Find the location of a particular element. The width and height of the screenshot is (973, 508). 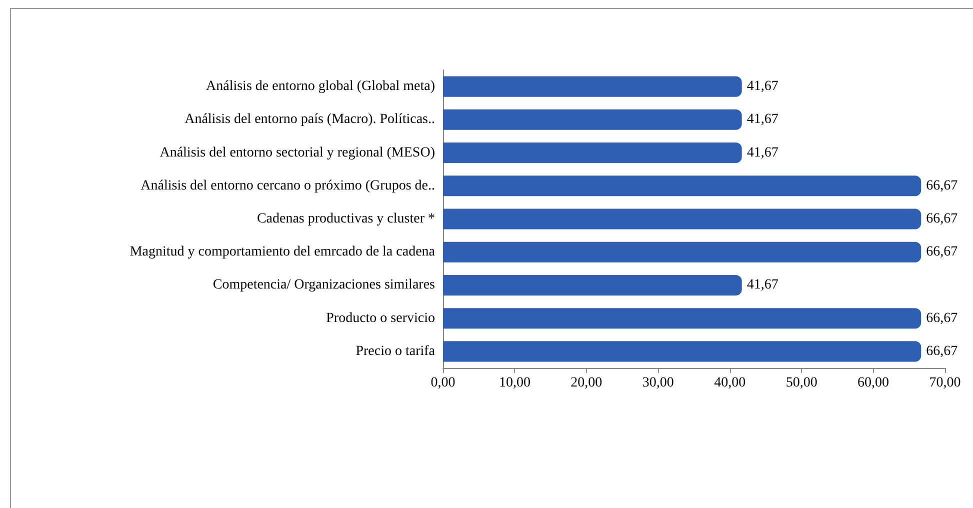

y-tick-label: Cadenas productivas y cluster * is located at coordinates (345, 219).